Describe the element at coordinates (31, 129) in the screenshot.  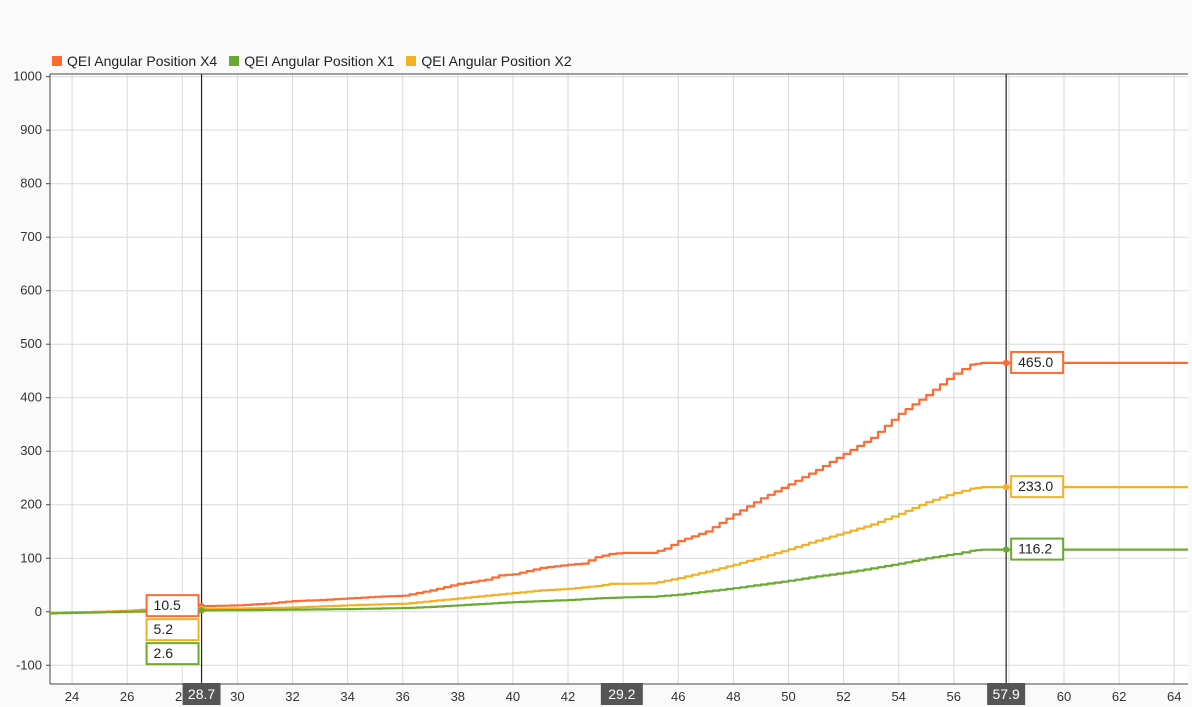
I see `y-tick-label: 900` at that location.